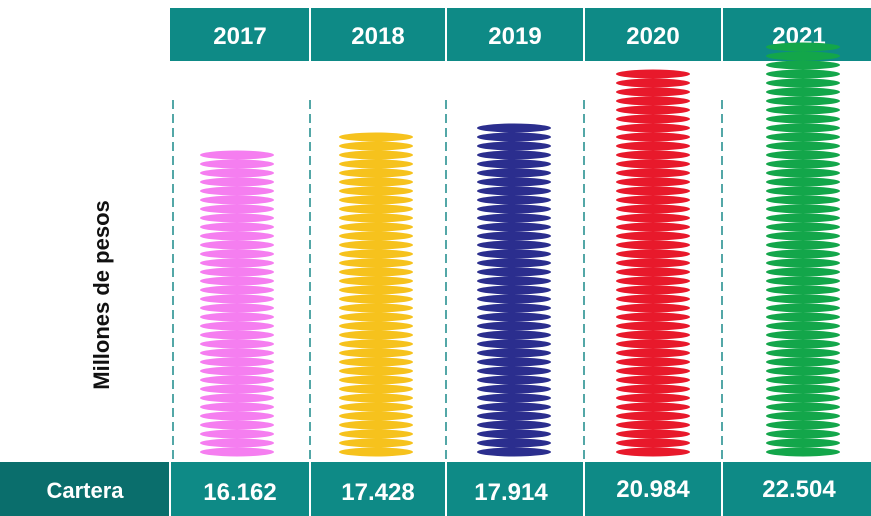 The width and height of the screenshot is (871, 516). I want to click on coin-stack-2021, so click(803, 249).